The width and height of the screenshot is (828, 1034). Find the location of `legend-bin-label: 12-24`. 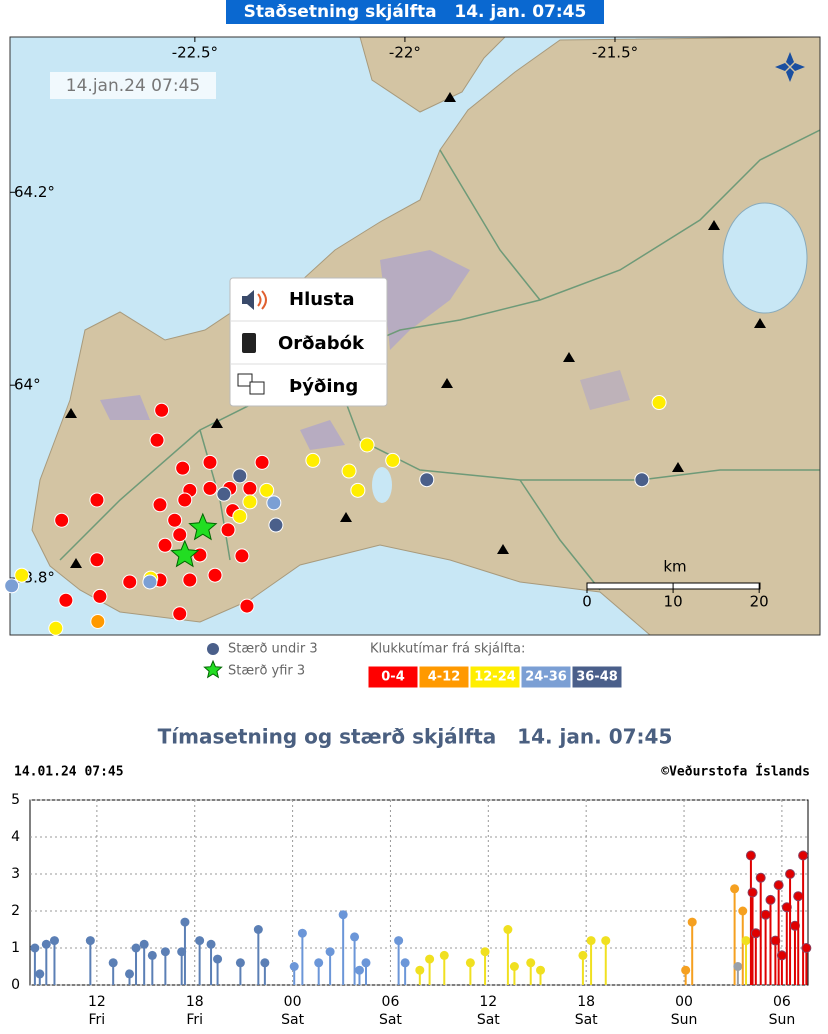

legend-bin-label: 12-24 is located at coordinates (495, 677).